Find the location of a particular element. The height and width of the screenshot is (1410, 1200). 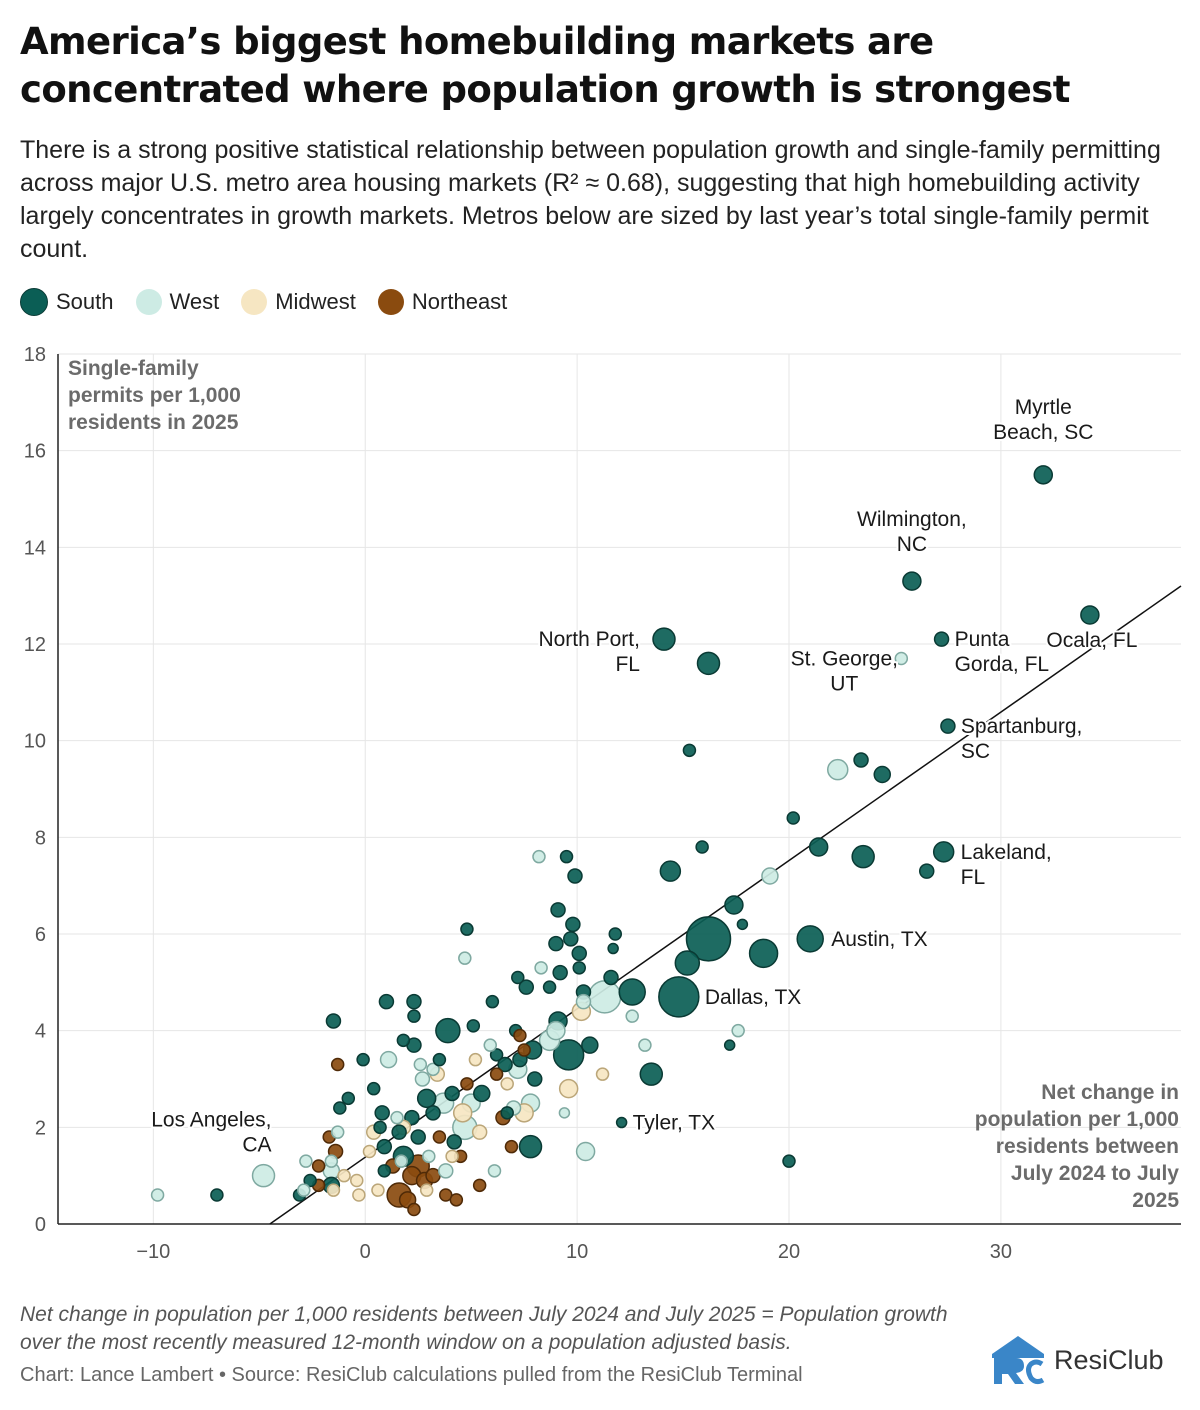

y-tick-label: 18 is located at coordinates (35, 355).